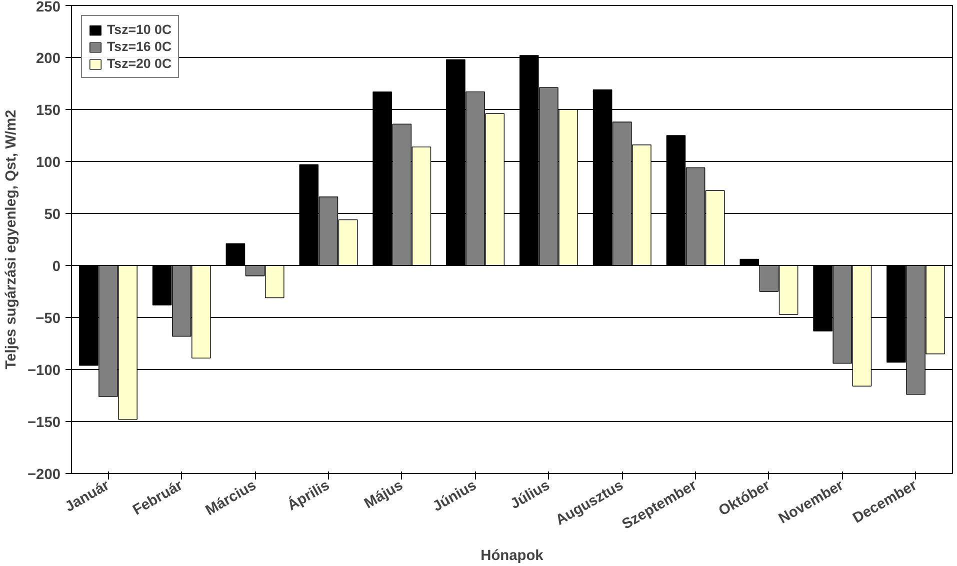  I want to click on legend-label: Tsz=10 0C, so click(139, 29).